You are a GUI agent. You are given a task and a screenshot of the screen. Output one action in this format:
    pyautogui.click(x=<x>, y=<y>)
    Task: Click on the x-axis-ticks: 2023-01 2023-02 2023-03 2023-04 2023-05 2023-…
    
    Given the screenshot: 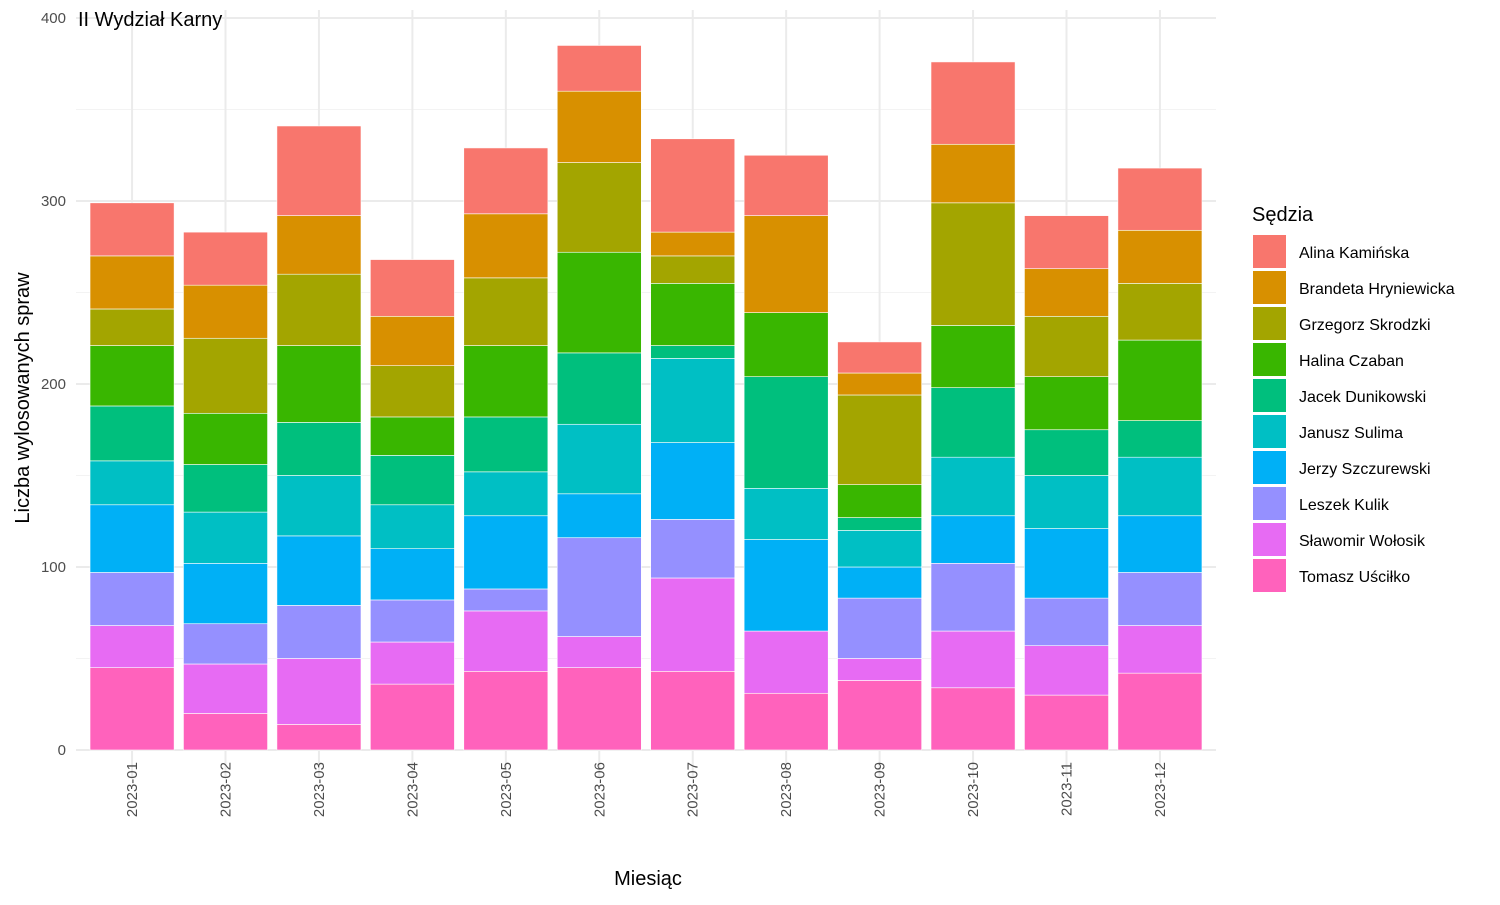 What is the action you would take?
    pyautogui.click(x=646, y=789)
    